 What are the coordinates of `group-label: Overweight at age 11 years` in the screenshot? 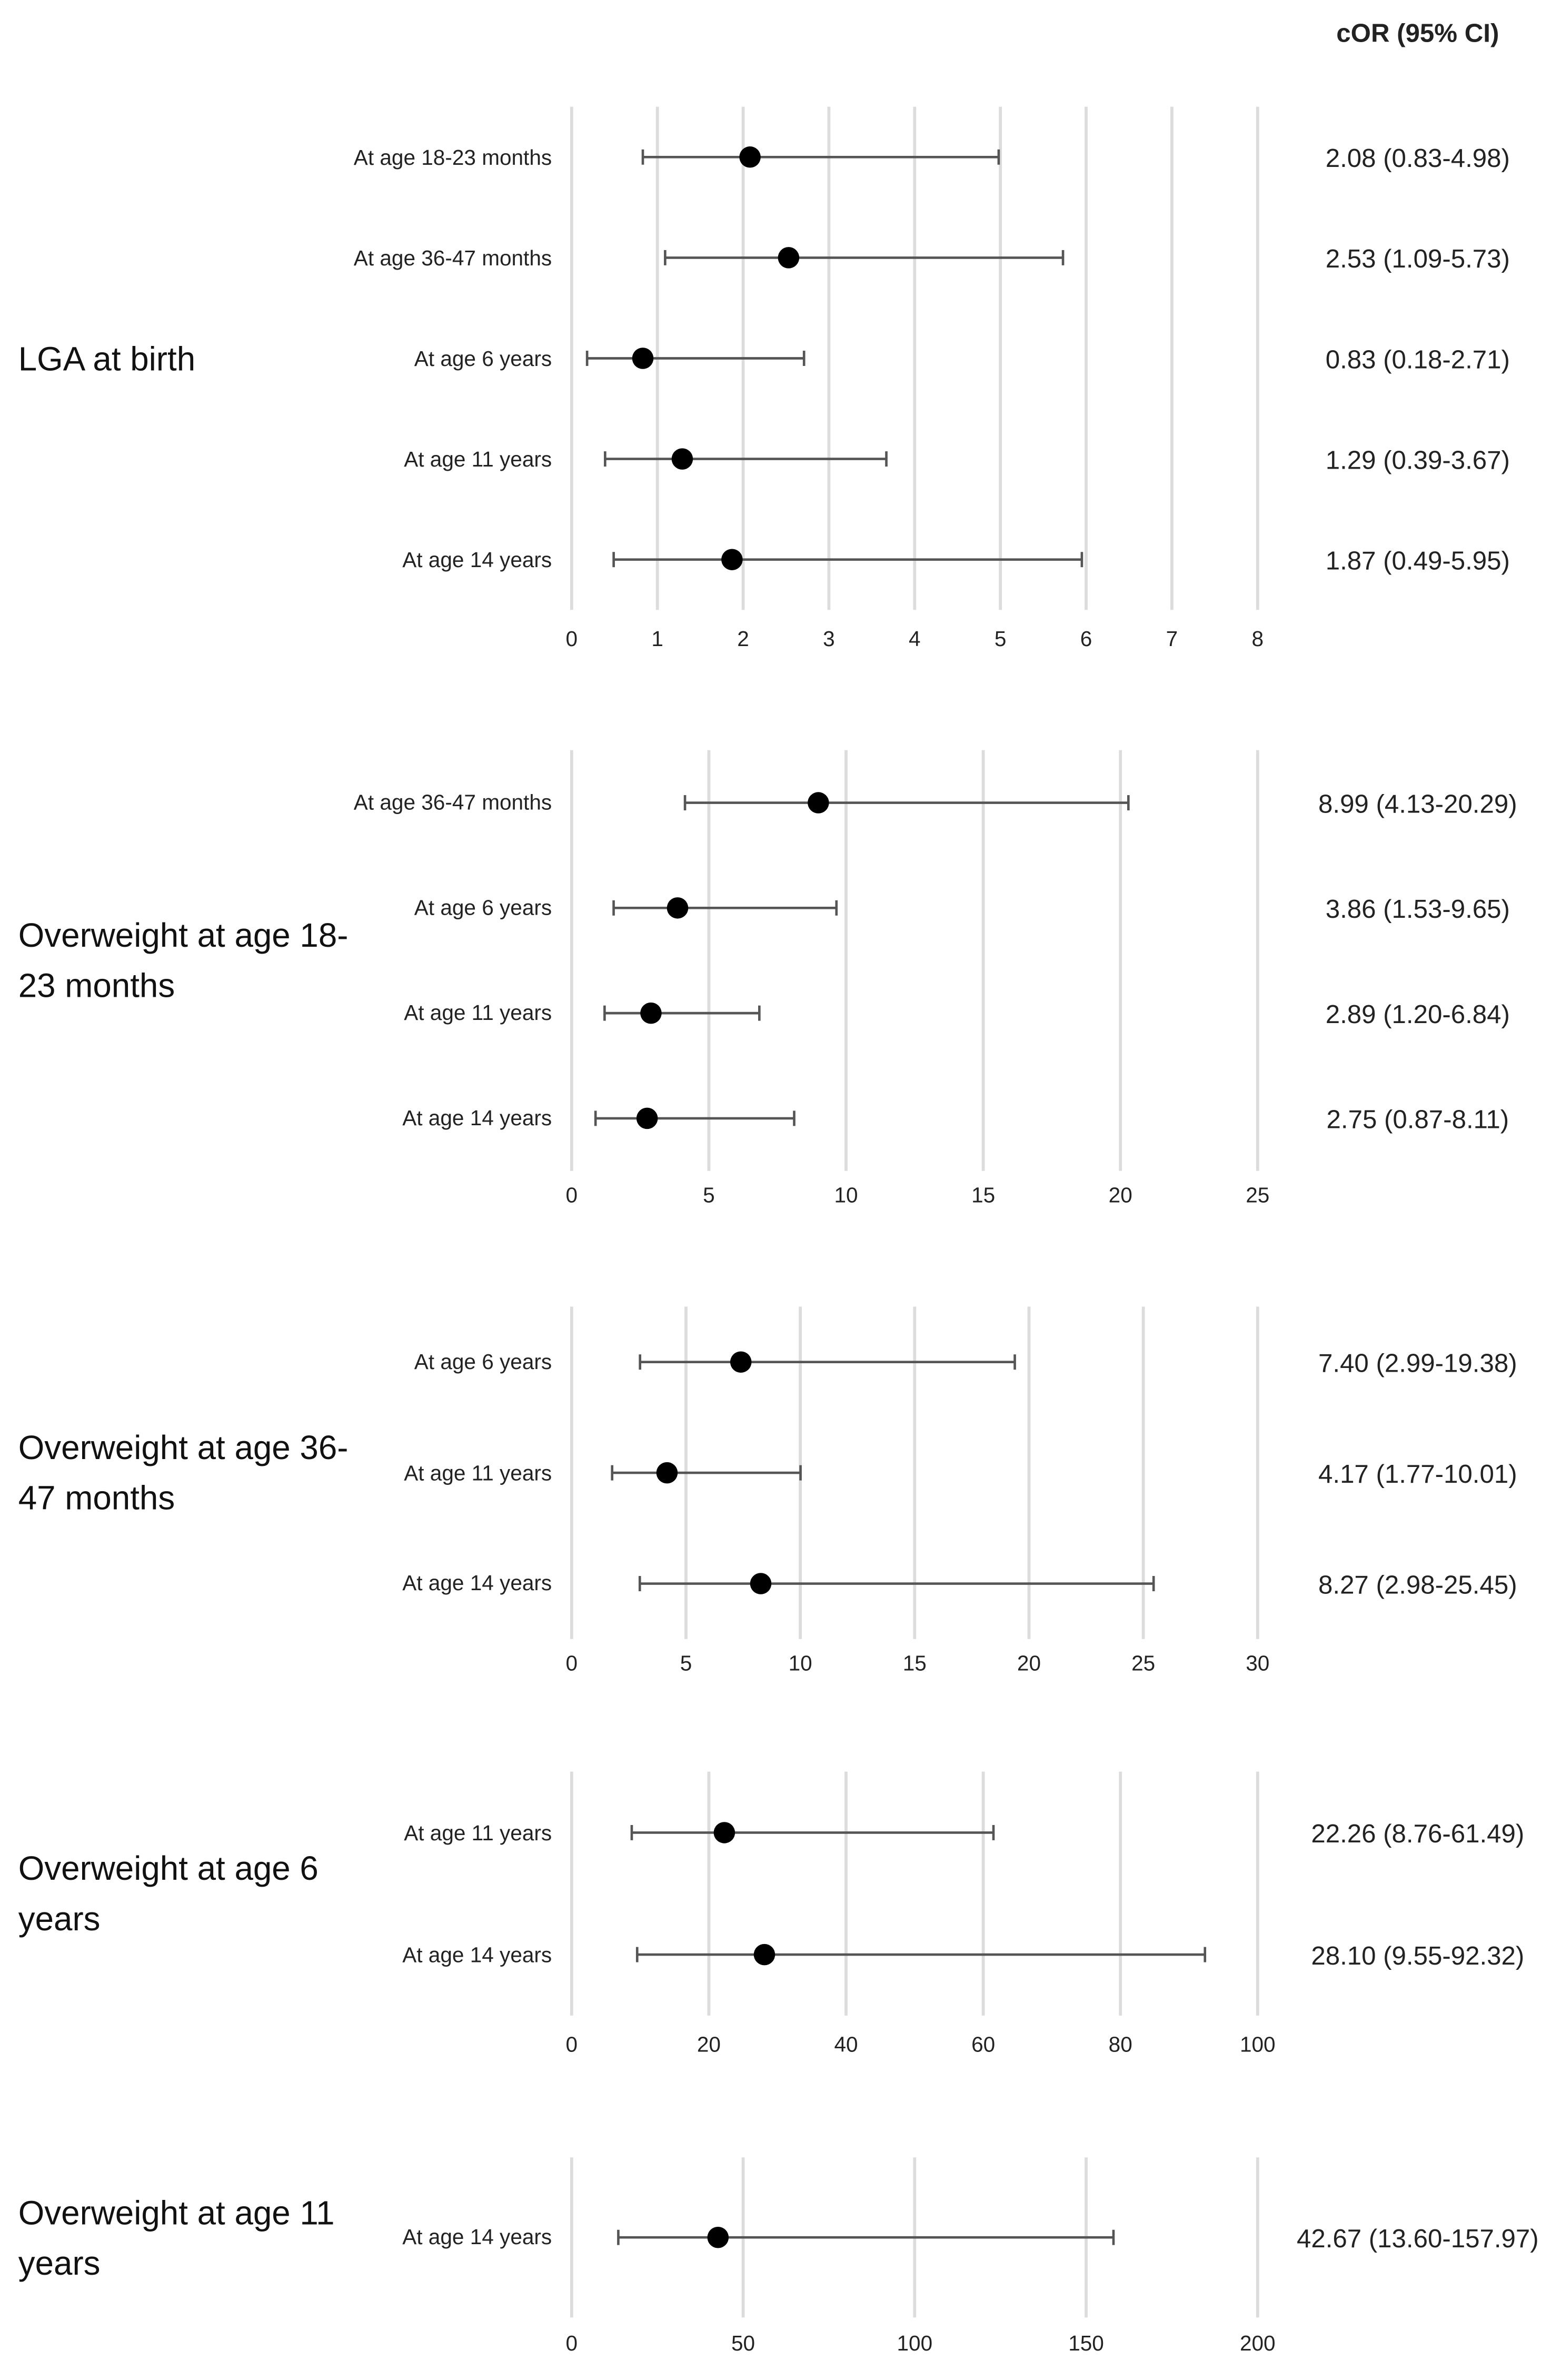 It's located at (176, 2238).